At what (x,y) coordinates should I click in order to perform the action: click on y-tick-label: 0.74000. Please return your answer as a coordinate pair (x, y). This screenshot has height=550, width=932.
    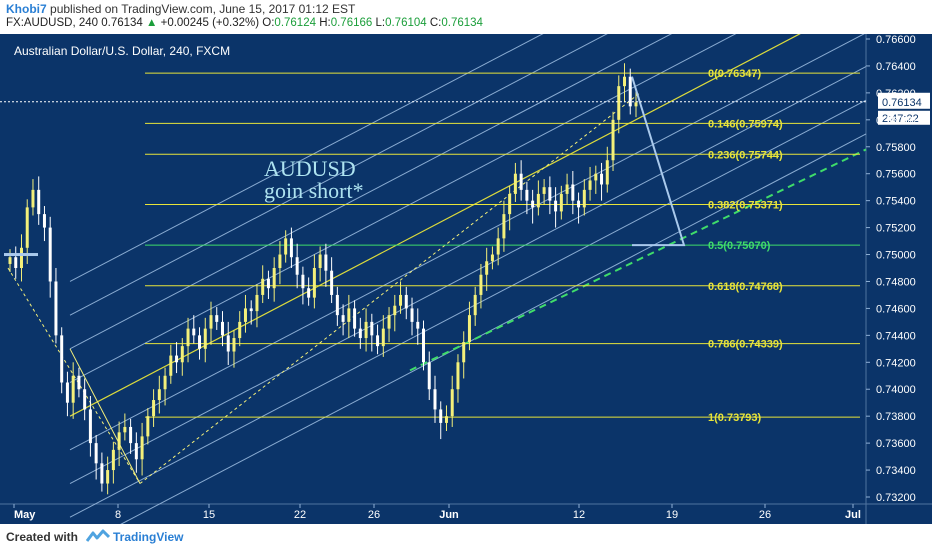
    Looking at the image, I should click on (896, 390).